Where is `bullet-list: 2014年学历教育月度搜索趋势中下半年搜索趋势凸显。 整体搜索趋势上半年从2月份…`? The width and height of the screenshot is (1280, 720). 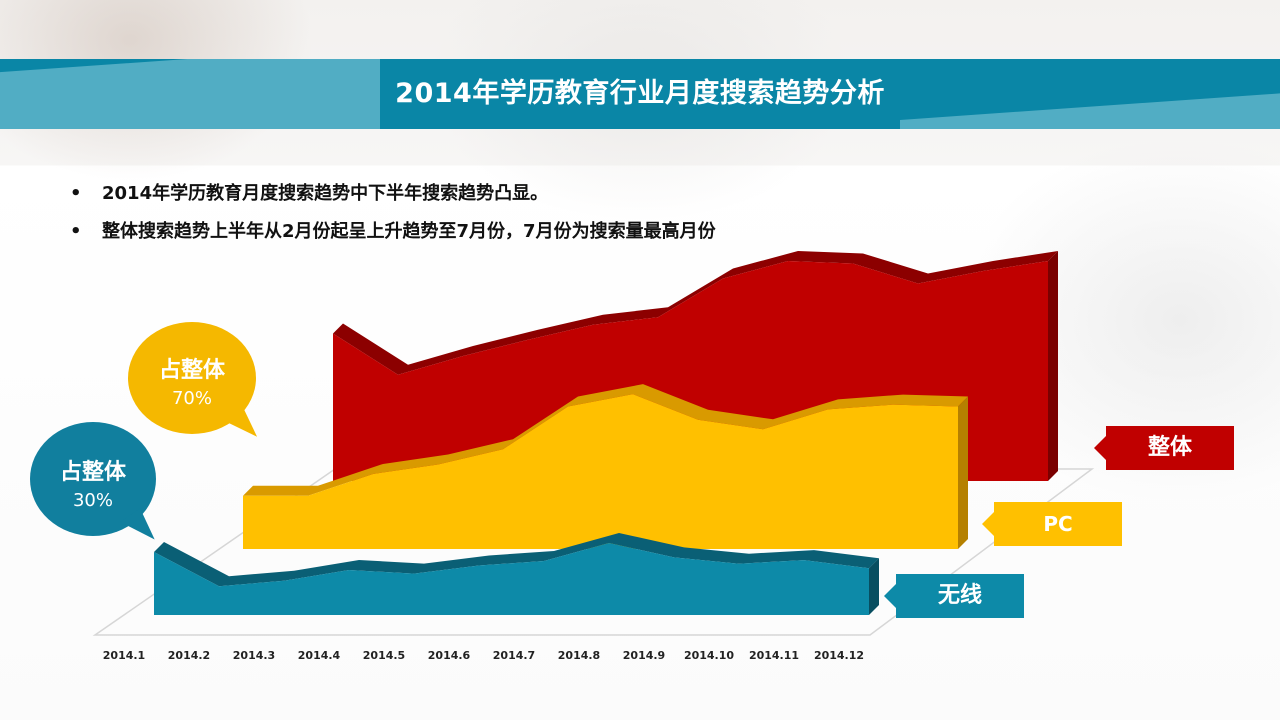
bullet-list: 2014年学历教育月度搜索趋势中下半年搜索趋势凸显。 整体搜索趋势上半年从2月份… is located at coordinates (393, 216).